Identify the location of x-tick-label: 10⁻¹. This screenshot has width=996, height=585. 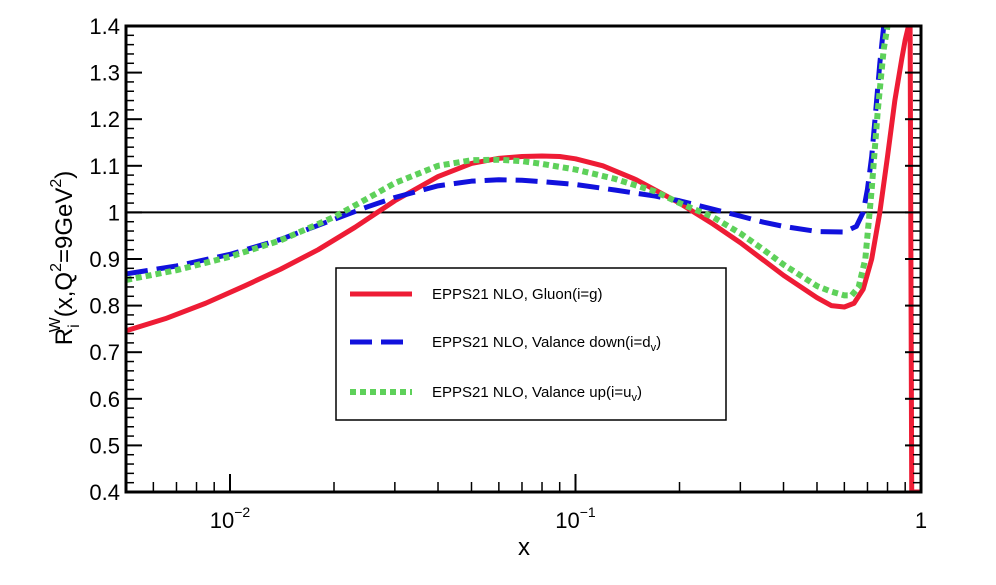
(575, 518).